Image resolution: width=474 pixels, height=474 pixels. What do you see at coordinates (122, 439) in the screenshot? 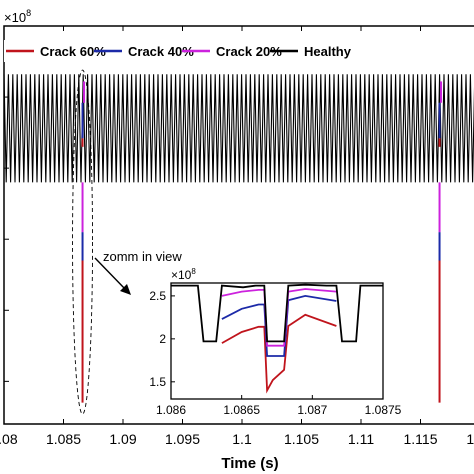
I see `x-tick-label: 1.09` at bounding box center [122, 439].